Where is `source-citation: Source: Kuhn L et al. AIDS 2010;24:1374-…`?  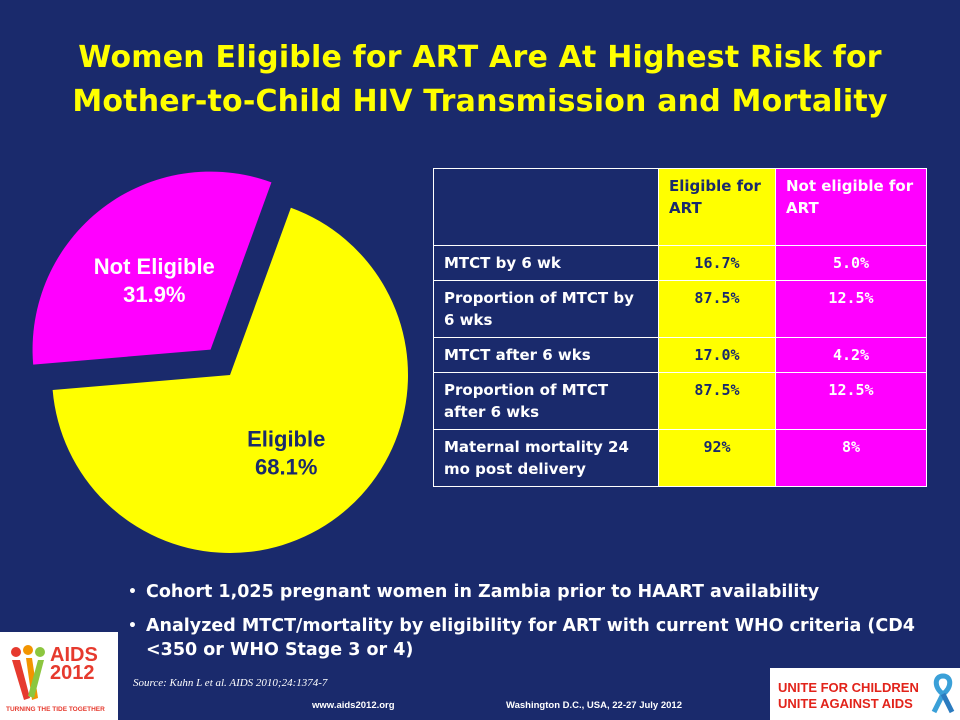
source-citation: Source: Kuhn L et al. AIDS 2010;24:1374-… is located at coordinates (230, 683).